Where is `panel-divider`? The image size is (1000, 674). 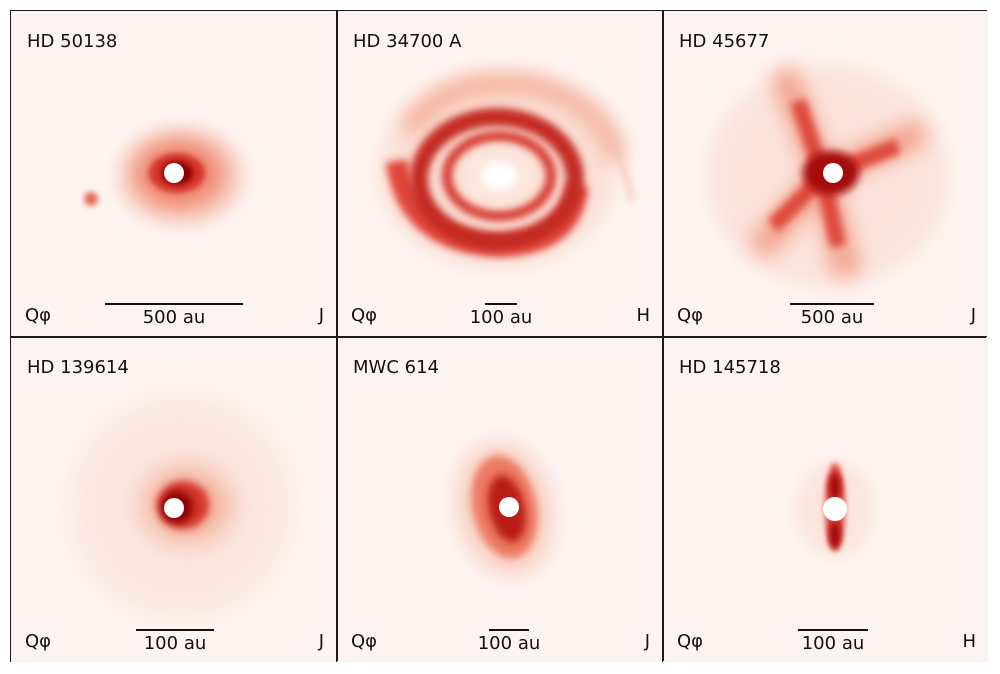 panel-divider is located at coordinates (498, 337).